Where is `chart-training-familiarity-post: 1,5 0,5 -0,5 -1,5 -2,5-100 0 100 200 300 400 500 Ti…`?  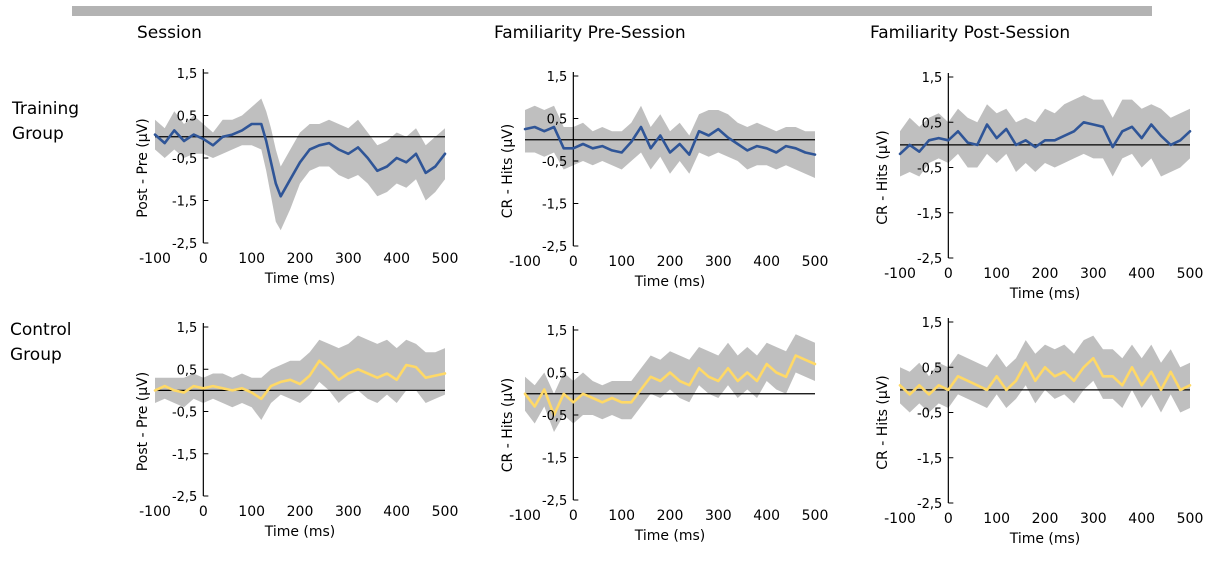
chart-training-familiarity-post: 1,5 0,5 -0,5 -1,5 -2,5-100 0 100 200 300 400 500 Ti… is located at coordinates (1039, 186).